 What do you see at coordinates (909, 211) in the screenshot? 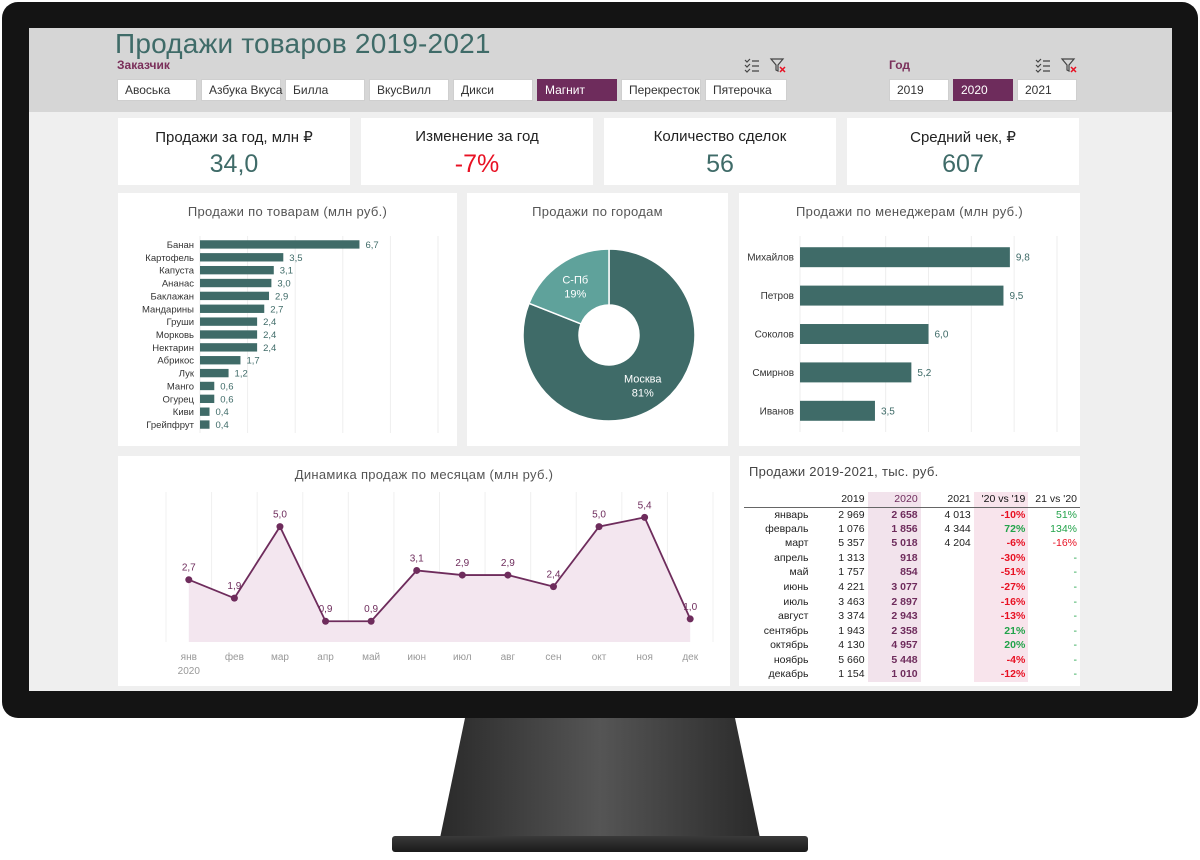
I see `chart-title: Продажи по менеджерам (млн руб.)` at bounding box center [909, 211].